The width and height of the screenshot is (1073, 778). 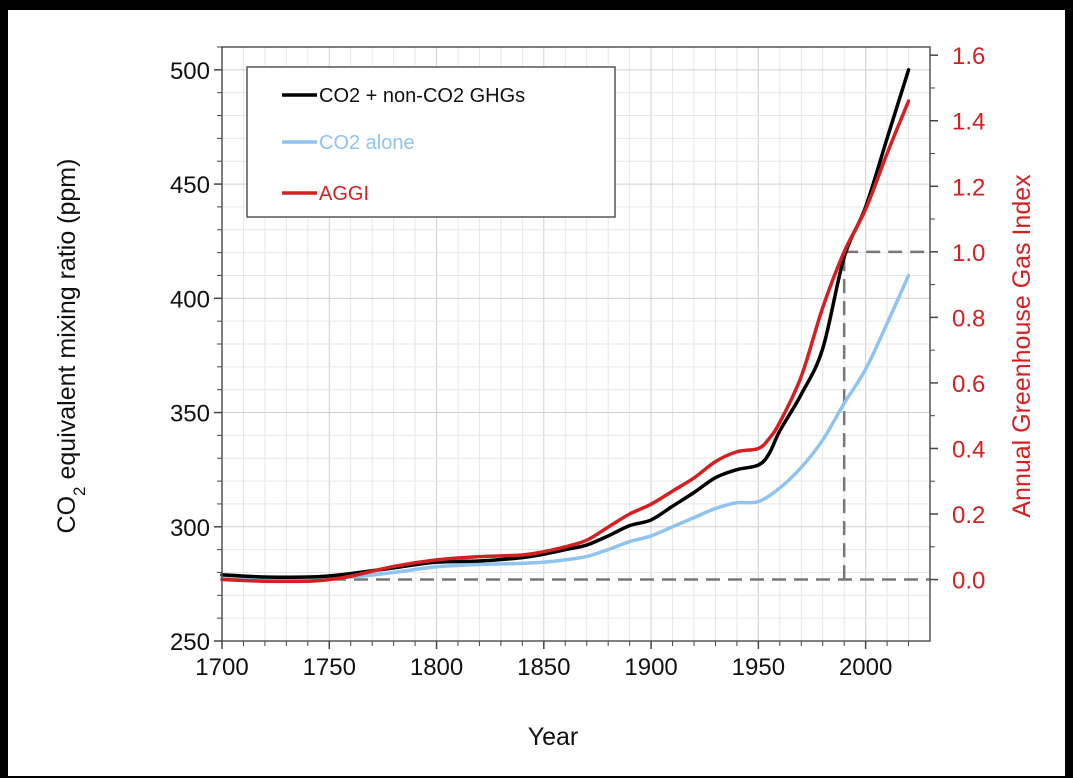 I want to click on y-left-tick-label-250: 250, so click(x=190, y=642).